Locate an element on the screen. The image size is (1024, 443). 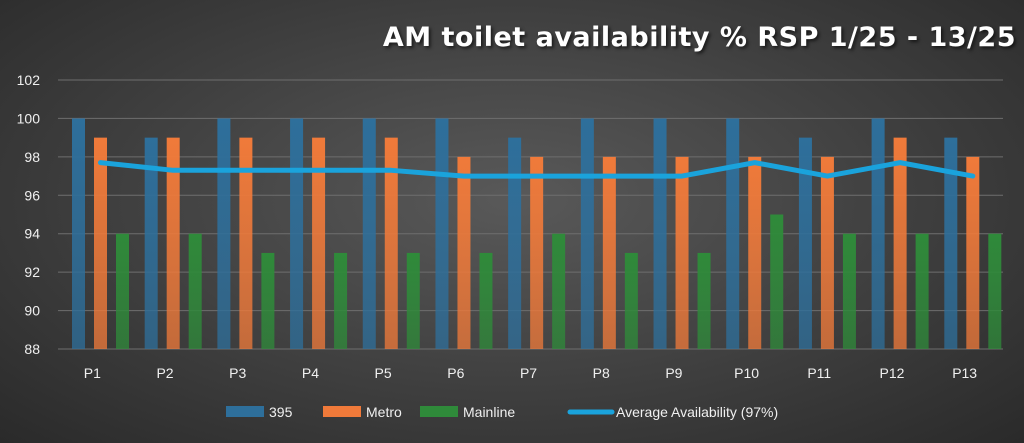
x-tick-label: P7 is located at coordinates (528, 373).